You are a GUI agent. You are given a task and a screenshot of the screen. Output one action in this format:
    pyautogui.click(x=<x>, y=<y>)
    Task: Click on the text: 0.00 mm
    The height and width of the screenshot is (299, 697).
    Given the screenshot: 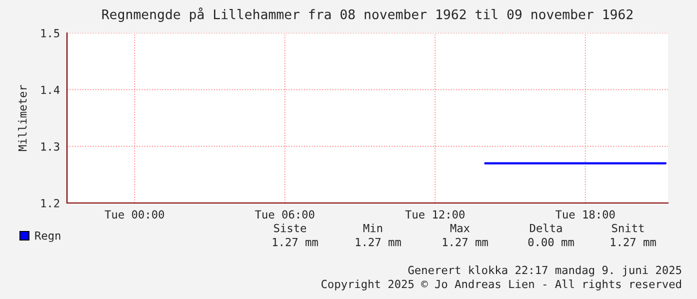 What is the action you would take?
    pyautogui.click(x=551, y=242)
    